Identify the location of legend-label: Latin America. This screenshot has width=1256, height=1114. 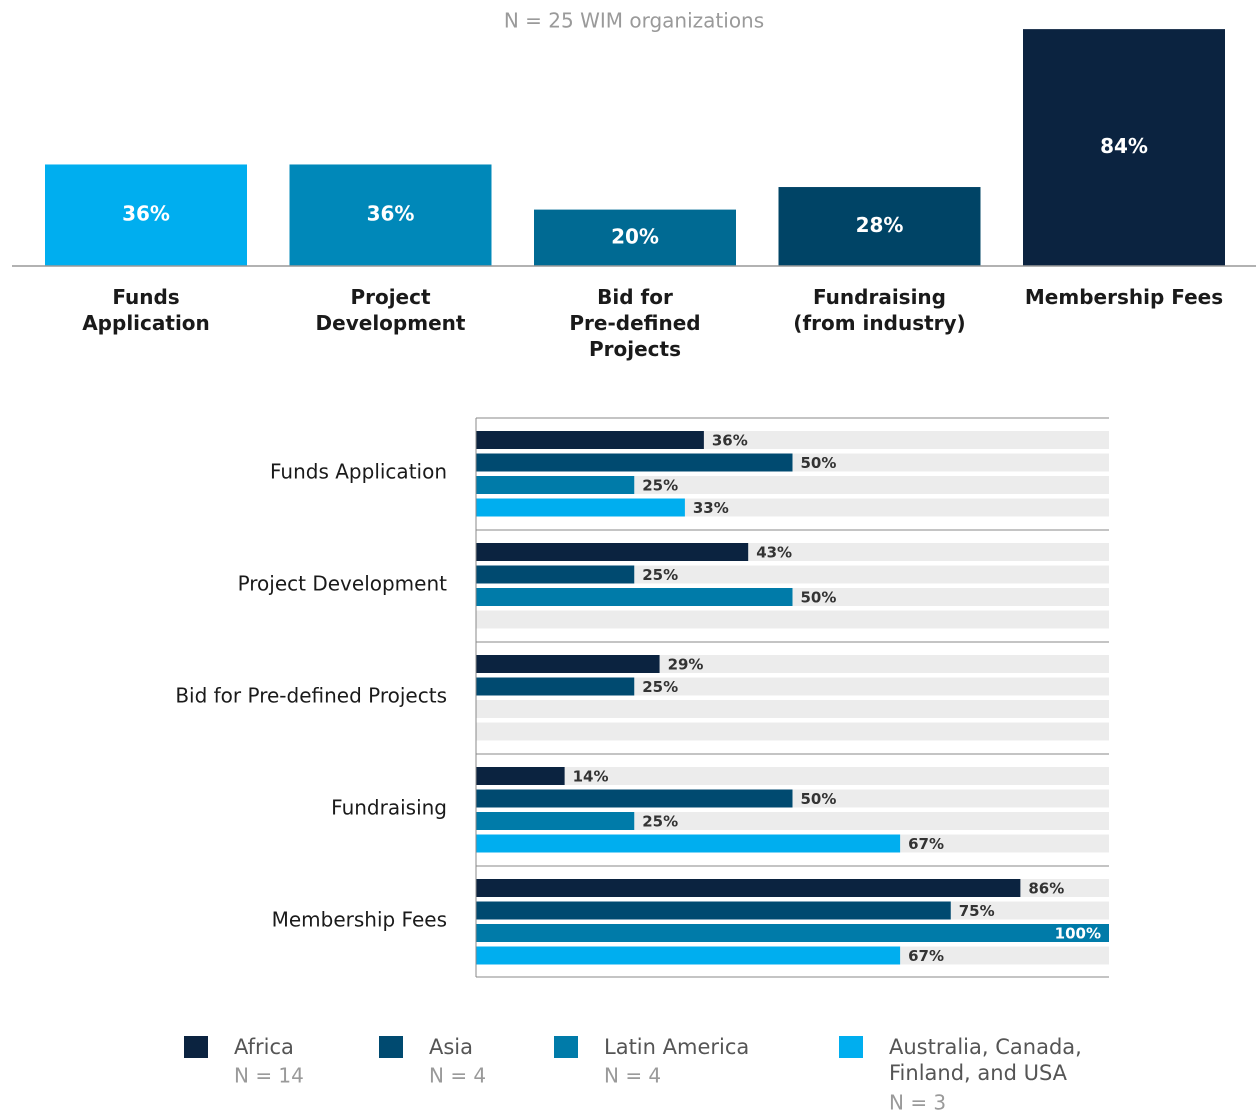
(676, 1047).